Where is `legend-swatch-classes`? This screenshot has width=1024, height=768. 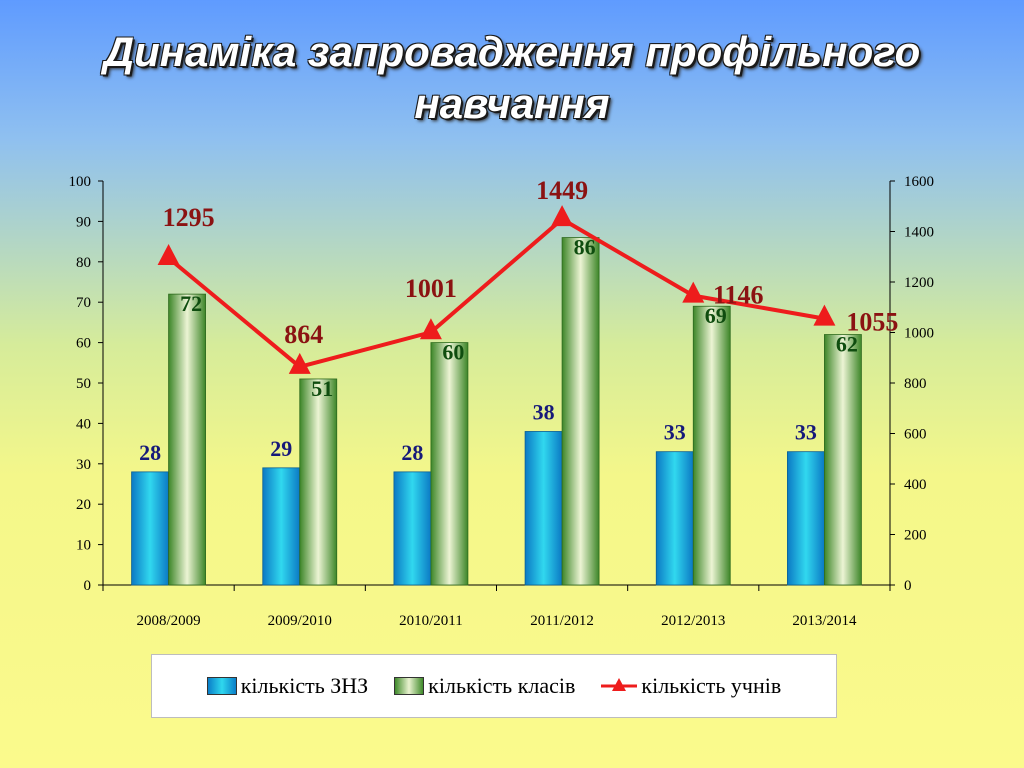
legend-swatch-classes is located at coordinates (409, 686).